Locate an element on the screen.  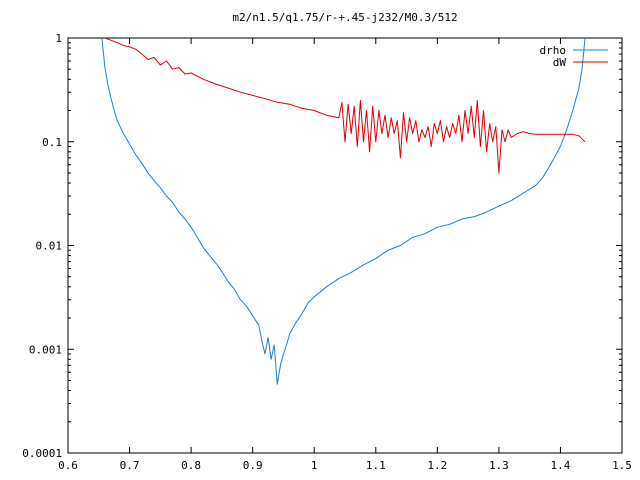
y-tick-label: 0.1 is located at coordinates (52, 142).